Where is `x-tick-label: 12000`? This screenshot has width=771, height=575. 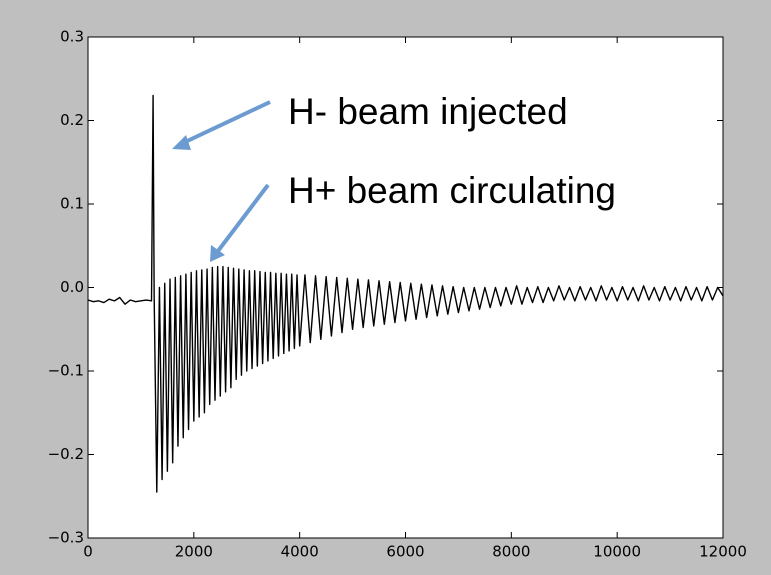 x-tick-label: 12000 is located at coordinates (723, 552).